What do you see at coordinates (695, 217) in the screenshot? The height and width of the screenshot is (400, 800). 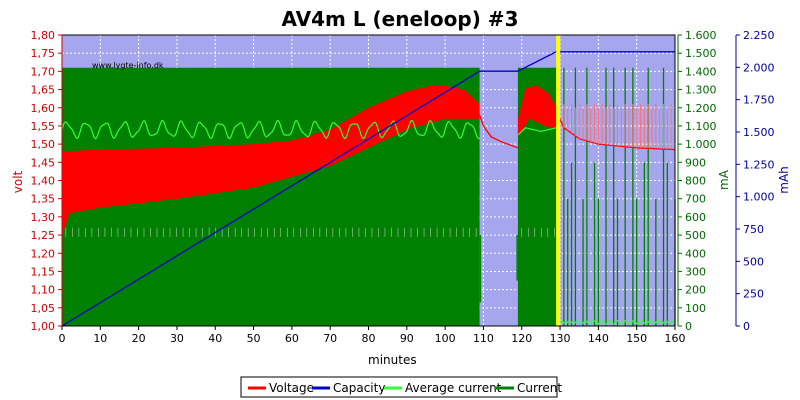 I see `ma-tick-label: 600` at bounding box center [695, 217].